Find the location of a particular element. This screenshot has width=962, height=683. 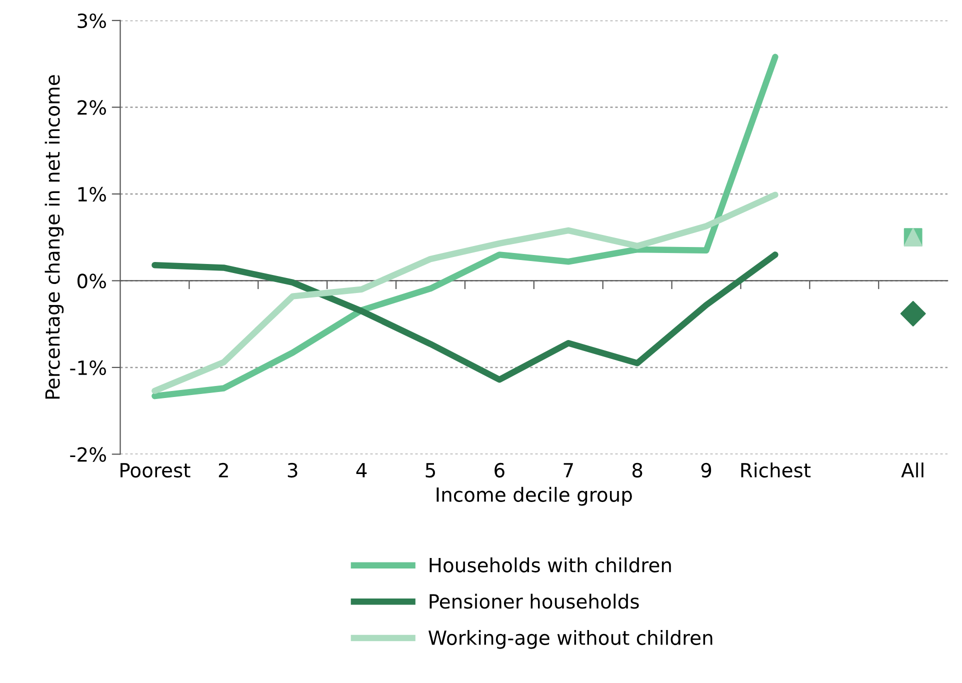

x-tick-label: 3 is located at coordinates (293, 470).